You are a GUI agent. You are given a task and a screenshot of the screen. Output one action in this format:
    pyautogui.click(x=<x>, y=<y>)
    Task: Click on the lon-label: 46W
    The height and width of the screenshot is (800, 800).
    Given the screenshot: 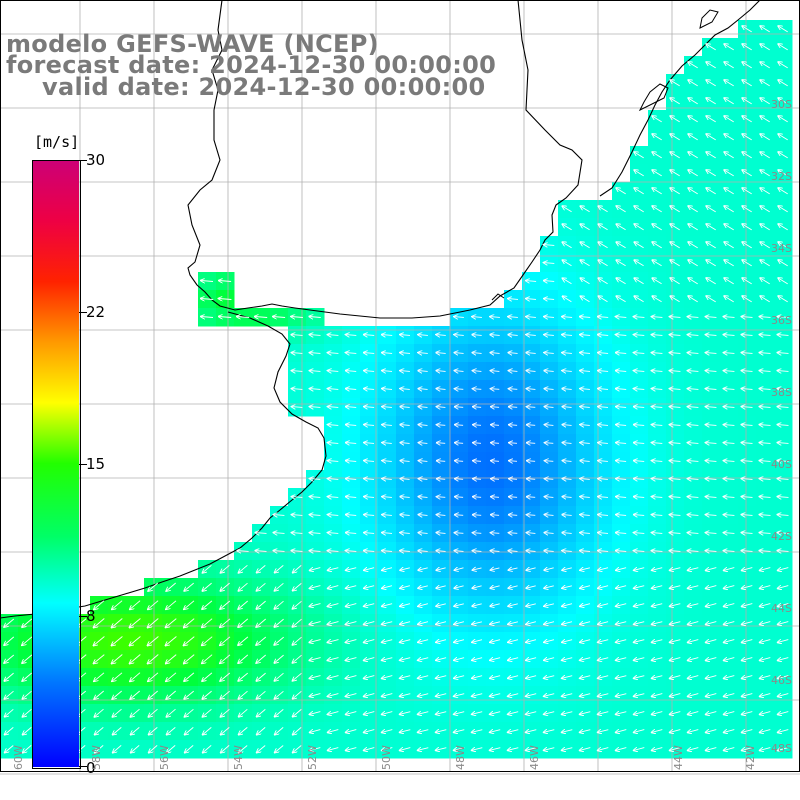 What is the action you would take?
    pyautogui.click(x=534, y=757)
    